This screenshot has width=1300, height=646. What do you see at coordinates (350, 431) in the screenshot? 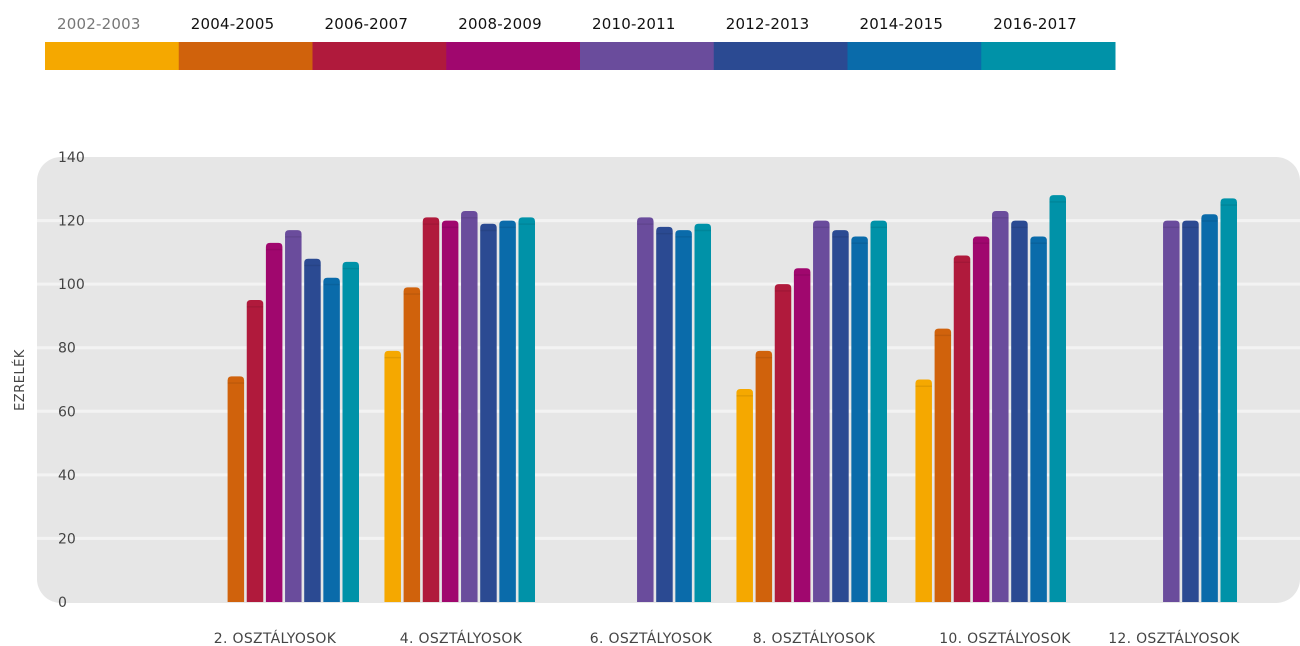
I see `bar-2-oszt-lyosok2016-2017` at bounding box center [350, 431].